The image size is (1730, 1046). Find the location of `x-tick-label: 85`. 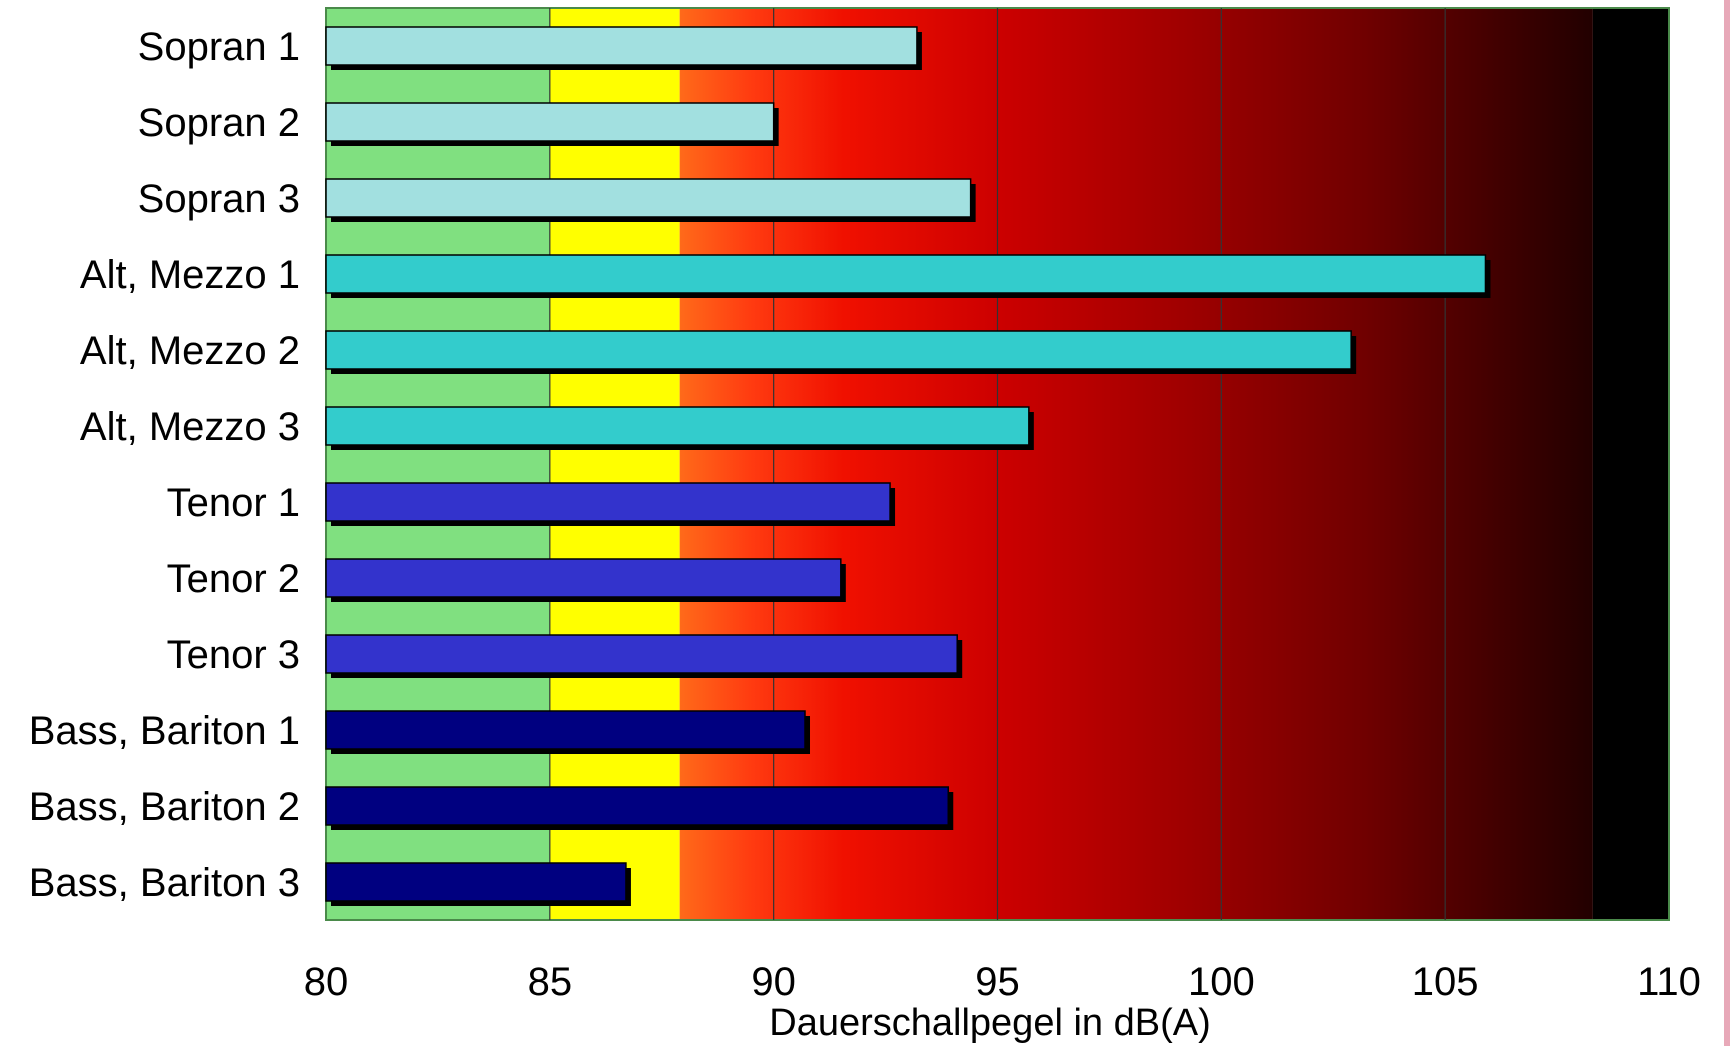

x-tick-label: 85 is located at coordinates (550, 982).